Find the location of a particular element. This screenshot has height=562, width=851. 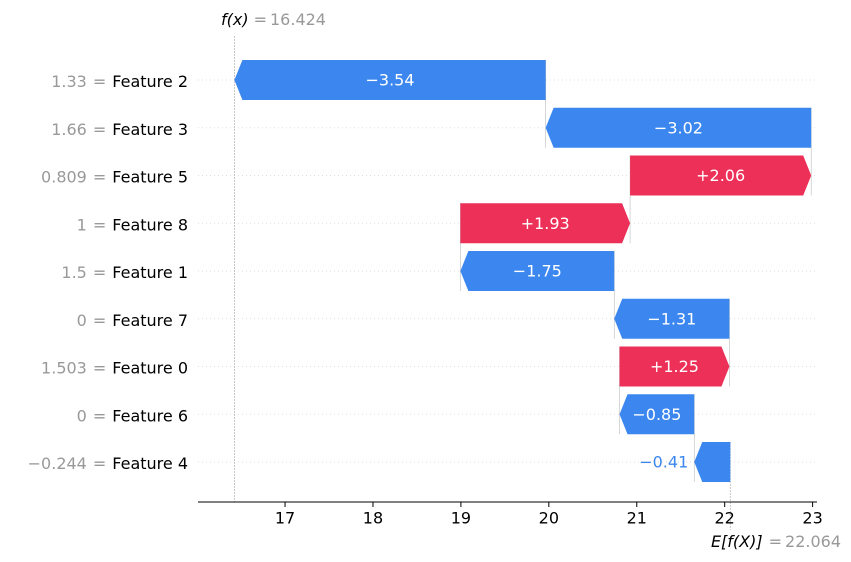

feature-value: 1.503 is located at coordinates (64, 367).